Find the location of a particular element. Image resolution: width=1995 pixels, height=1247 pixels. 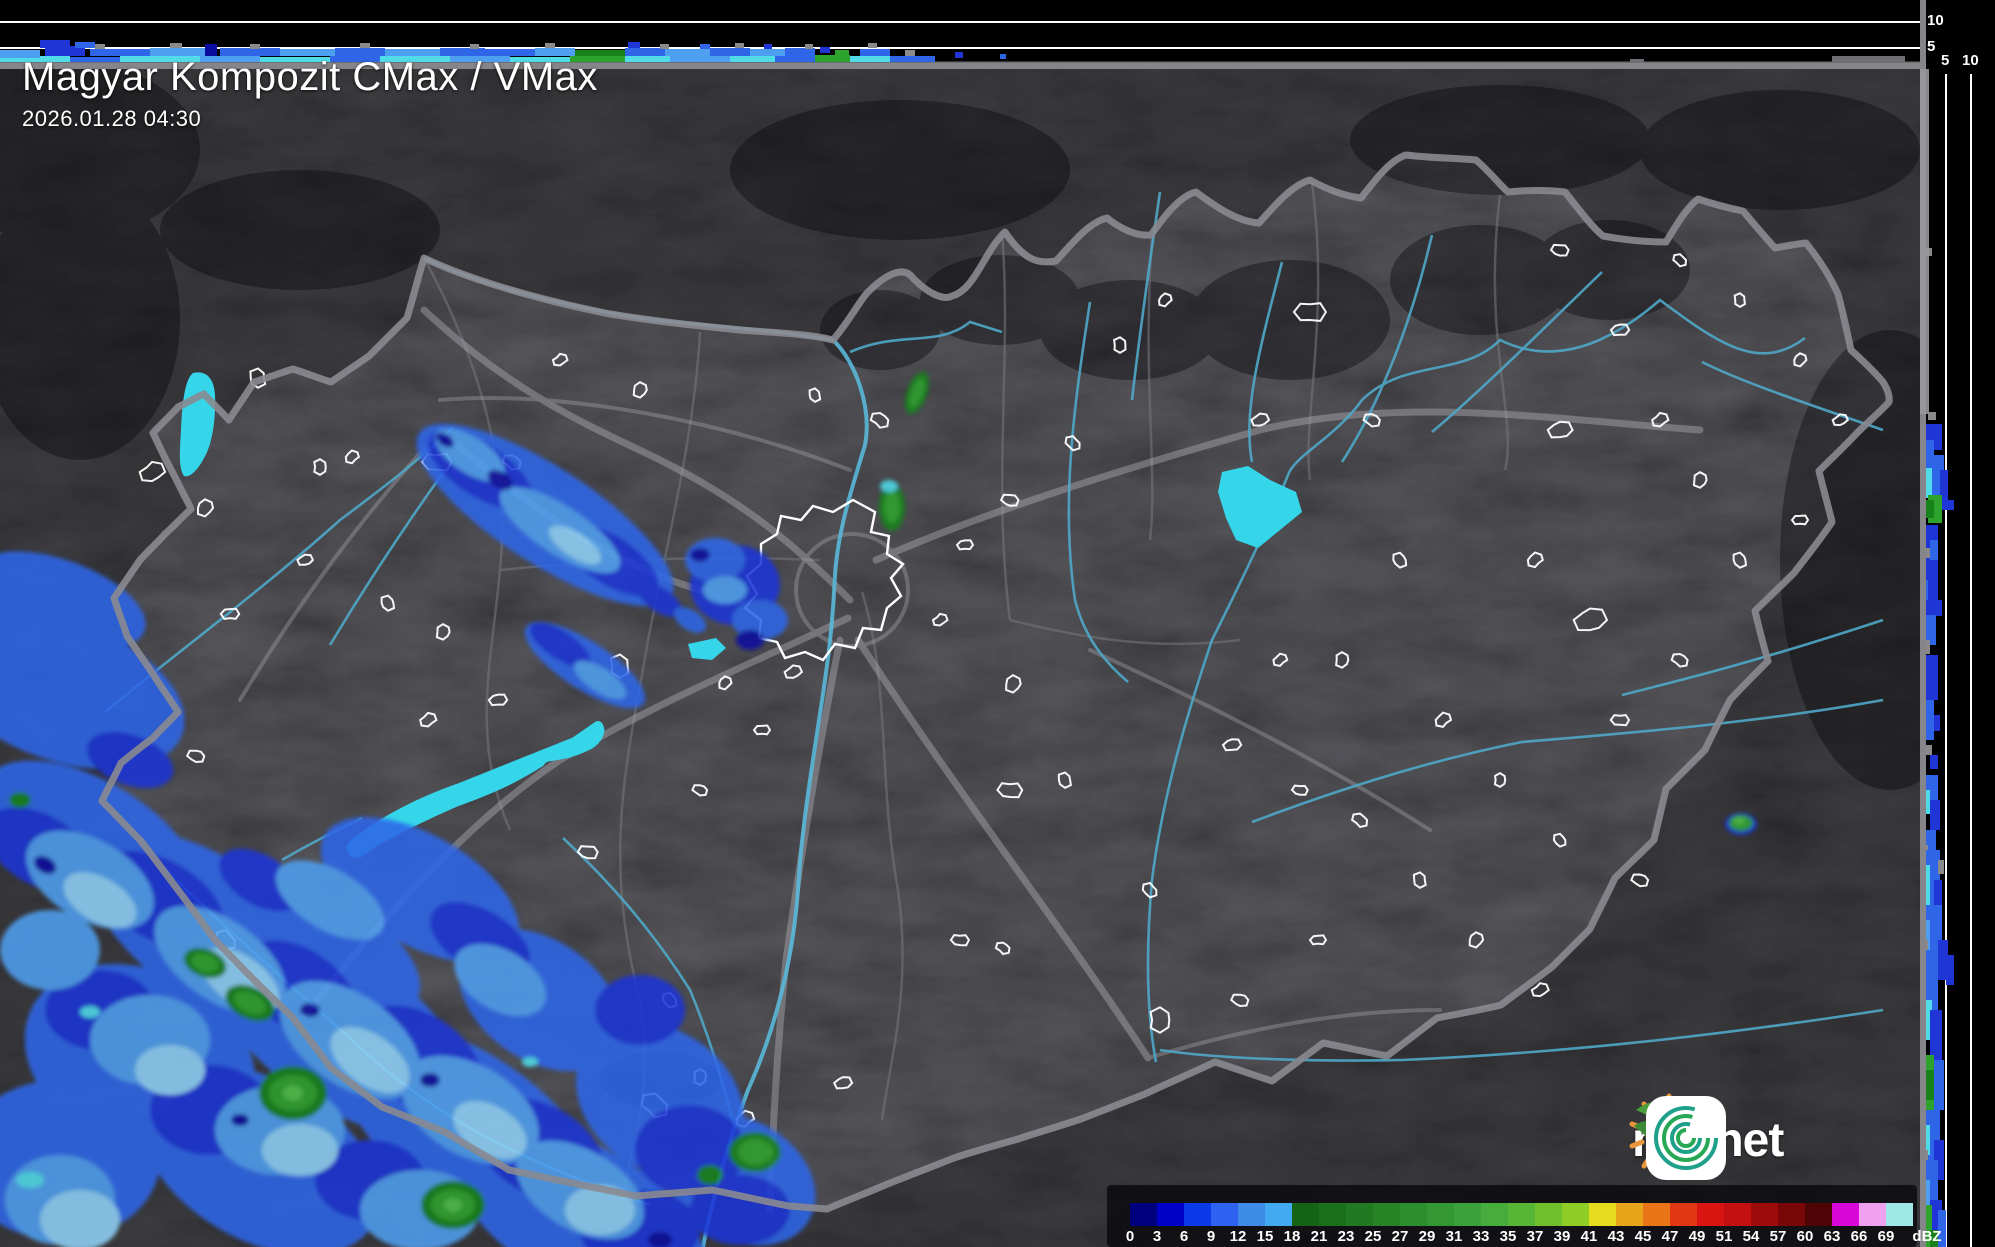

budapest-outline is located at coordinates (824, 580).